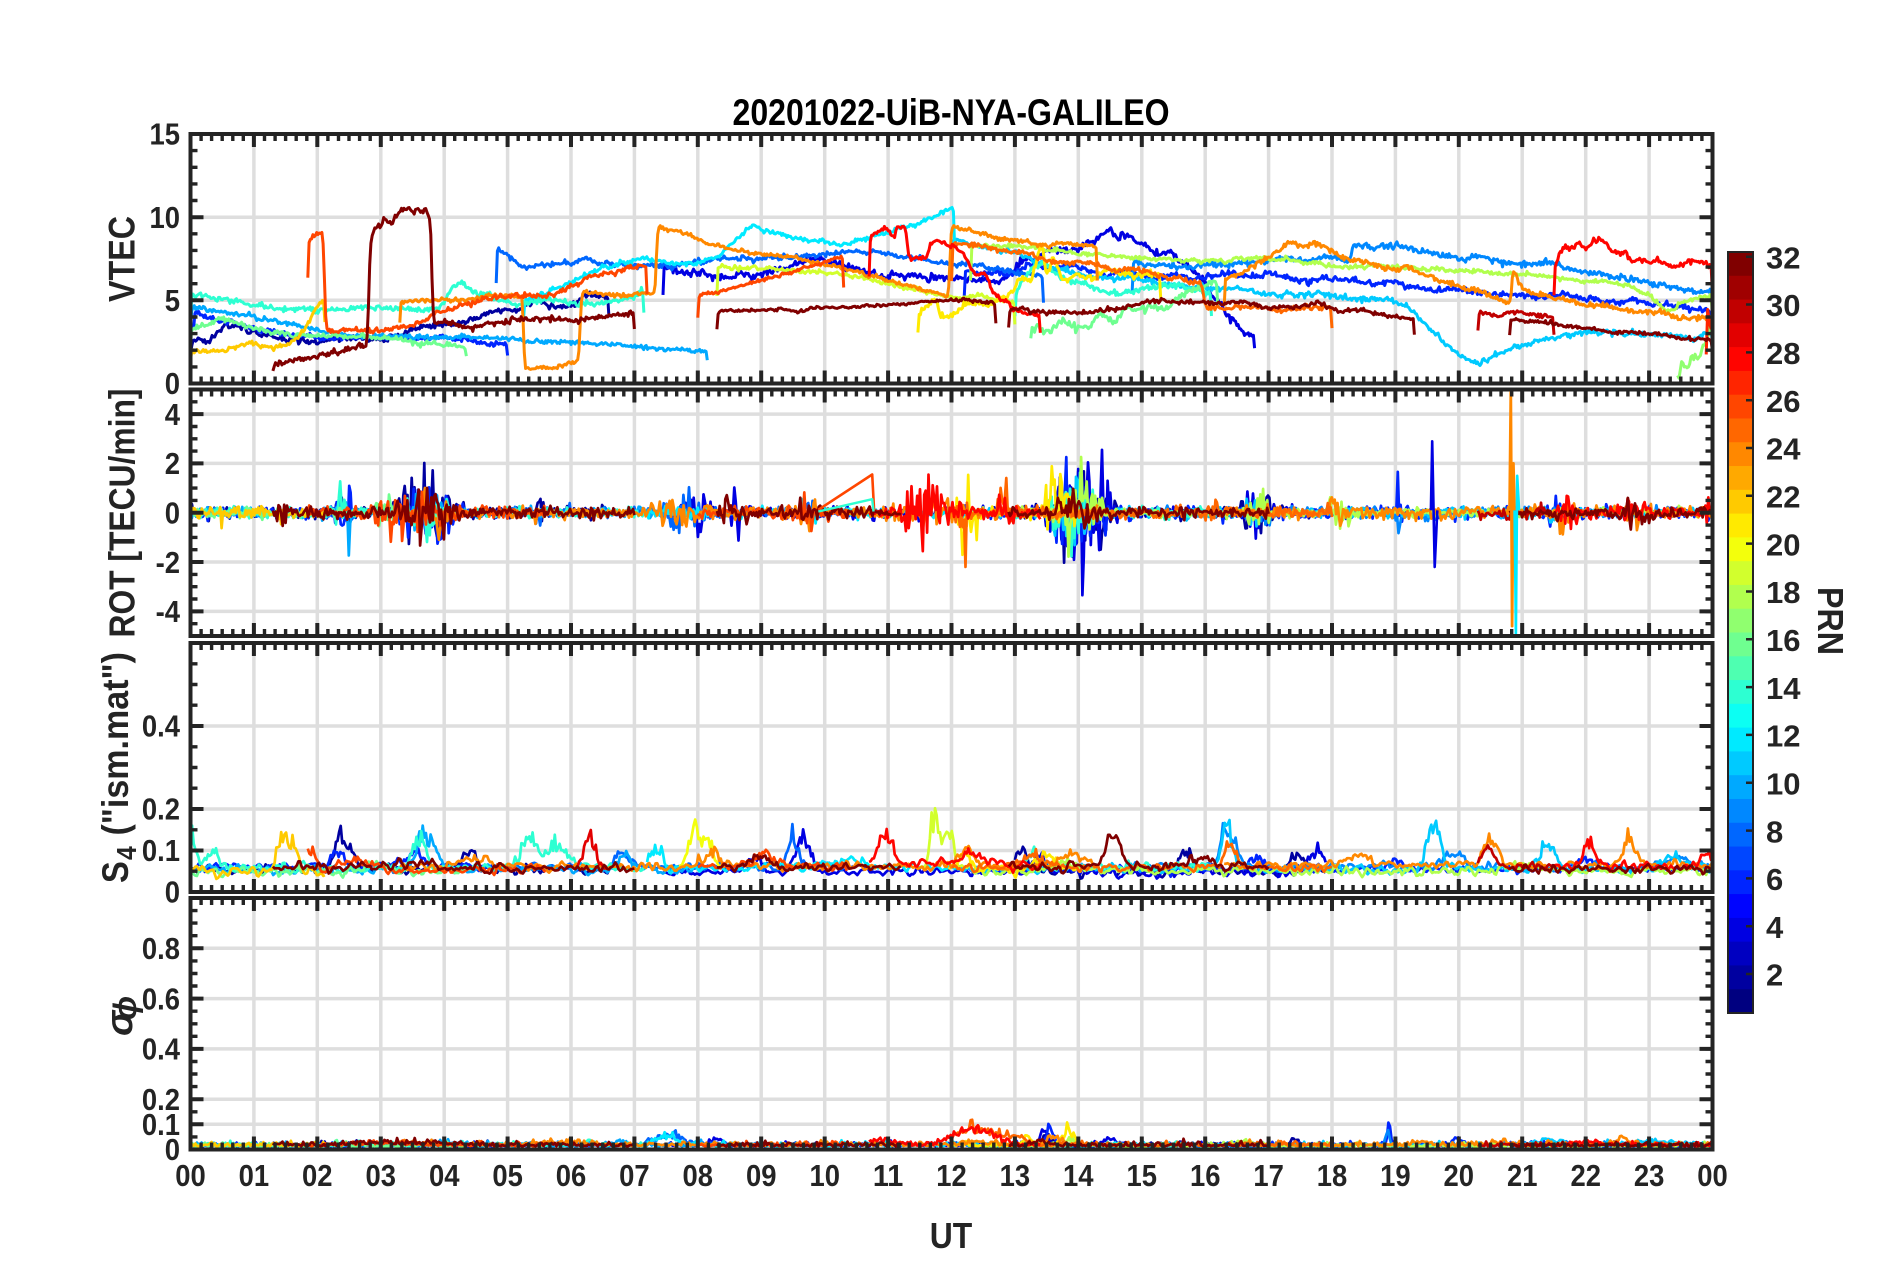  Describe the element at coordinates (161, 948) in the screenshot. I see `svg-text: 0.8` at that location.